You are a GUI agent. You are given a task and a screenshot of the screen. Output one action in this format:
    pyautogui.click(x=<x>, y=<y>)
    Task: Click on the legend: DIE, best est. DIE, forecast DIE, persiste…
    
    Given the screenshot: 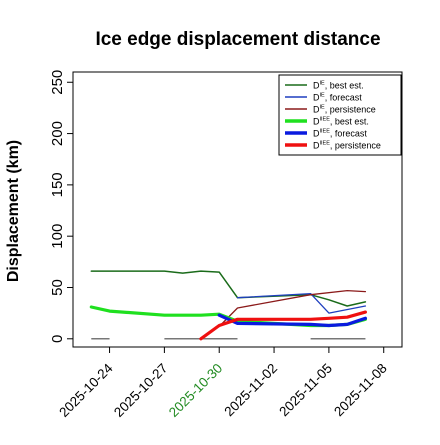 What is the action you would take?
    pyautogui.click(x=340, y=115)
    